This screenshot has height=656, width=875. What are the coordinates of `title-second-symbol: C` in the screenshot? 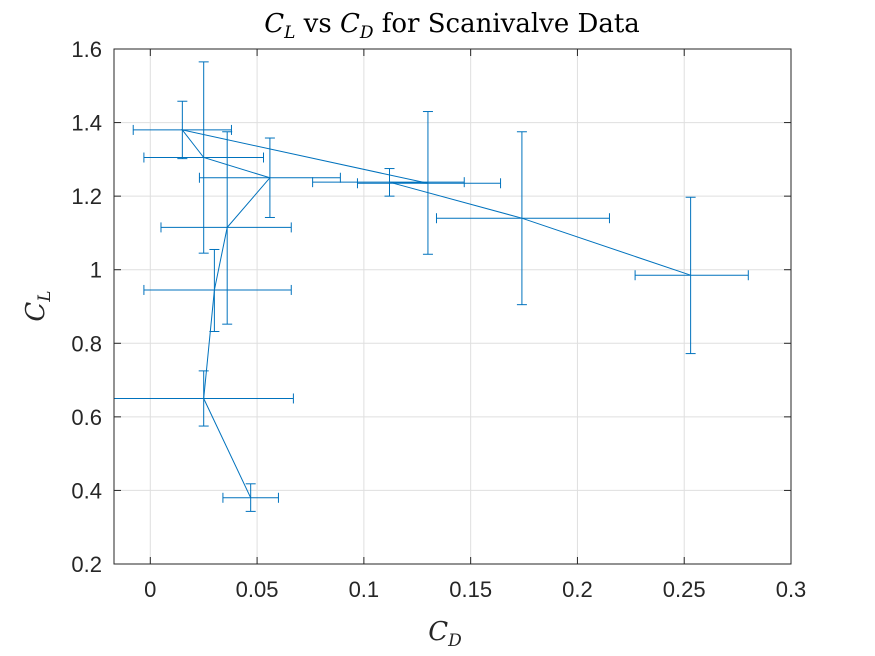 It's located at (350, 24).